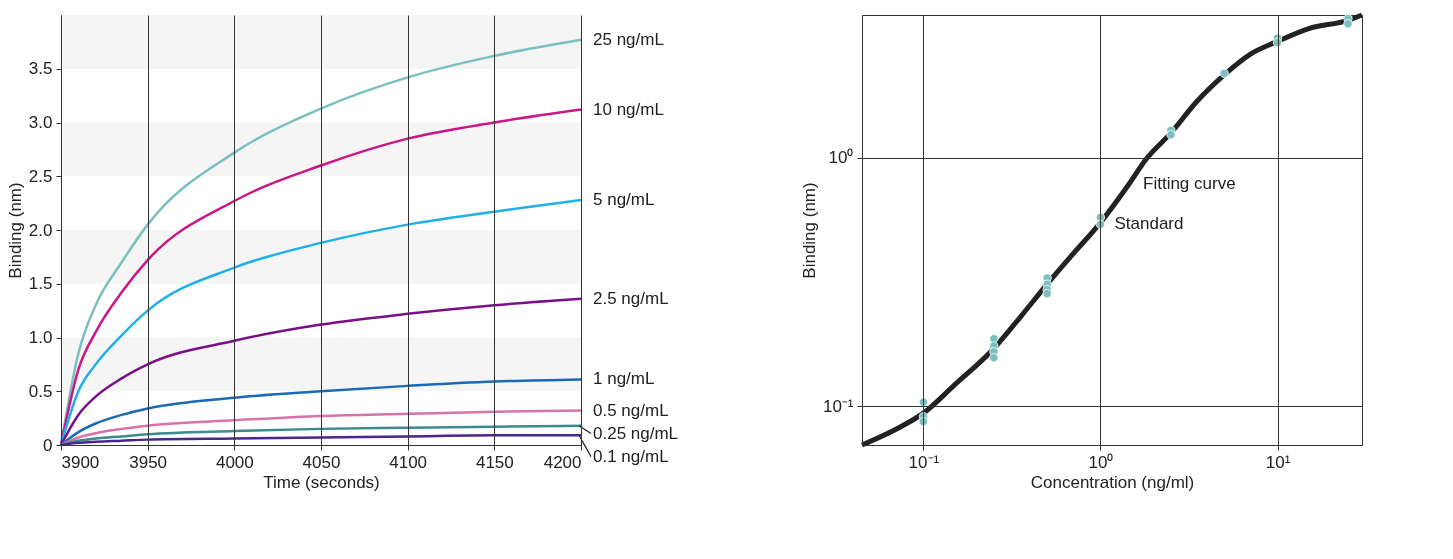 The height and width of the screenshot is (559, 1453). What do you see at coordinates (234, 462) in the screenshot?
I see `x-tick-label: 4000` at bounding box center [234, 462].